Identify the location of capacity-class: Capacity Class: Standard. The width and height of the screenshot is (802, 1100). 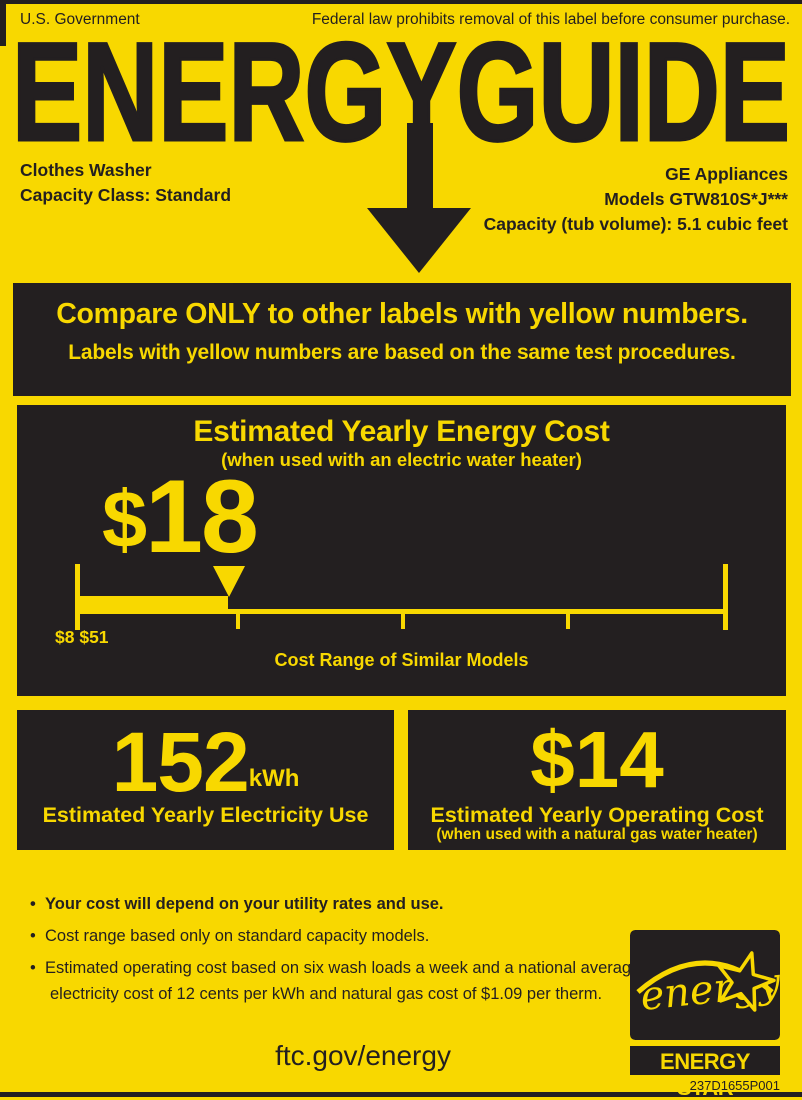
(126, 195).